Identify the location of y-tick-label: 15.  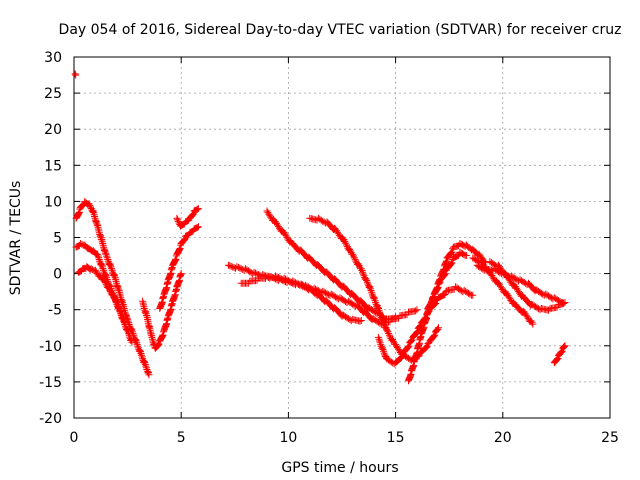
(53, 166).